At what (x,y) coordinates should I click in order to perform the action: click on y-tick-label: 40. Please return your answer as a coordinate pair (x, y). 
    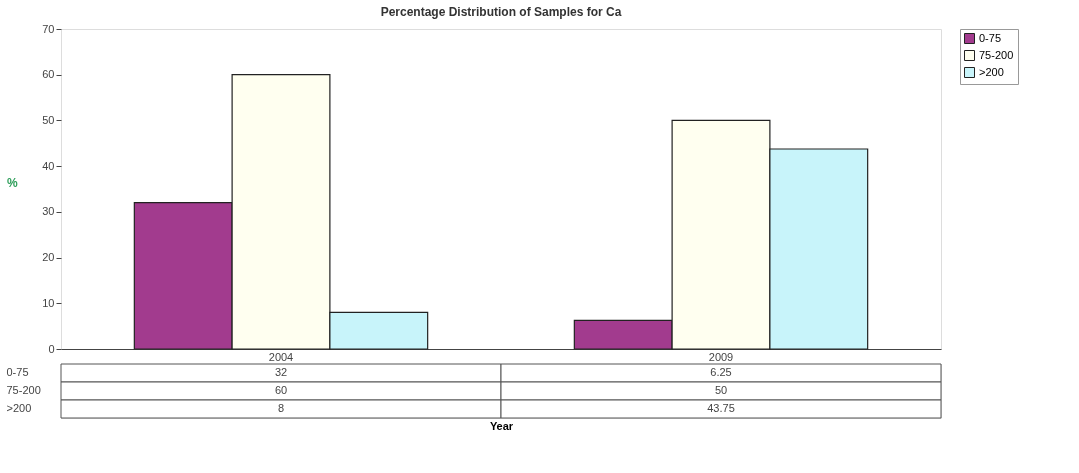
    Looking at the image, I should click on (48, 165).